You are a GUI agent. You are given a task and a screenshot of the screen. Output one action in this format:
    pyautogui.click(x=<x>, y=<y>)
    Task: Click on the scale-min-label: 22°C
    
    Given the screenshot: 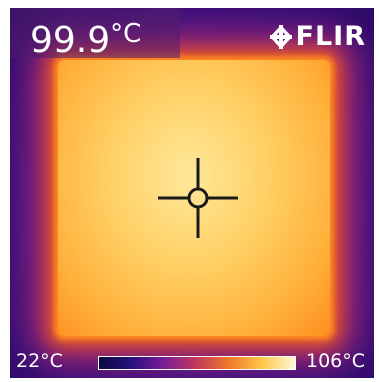 What is the action you would take?
    pyautogui.click(x=39, y=361)
    